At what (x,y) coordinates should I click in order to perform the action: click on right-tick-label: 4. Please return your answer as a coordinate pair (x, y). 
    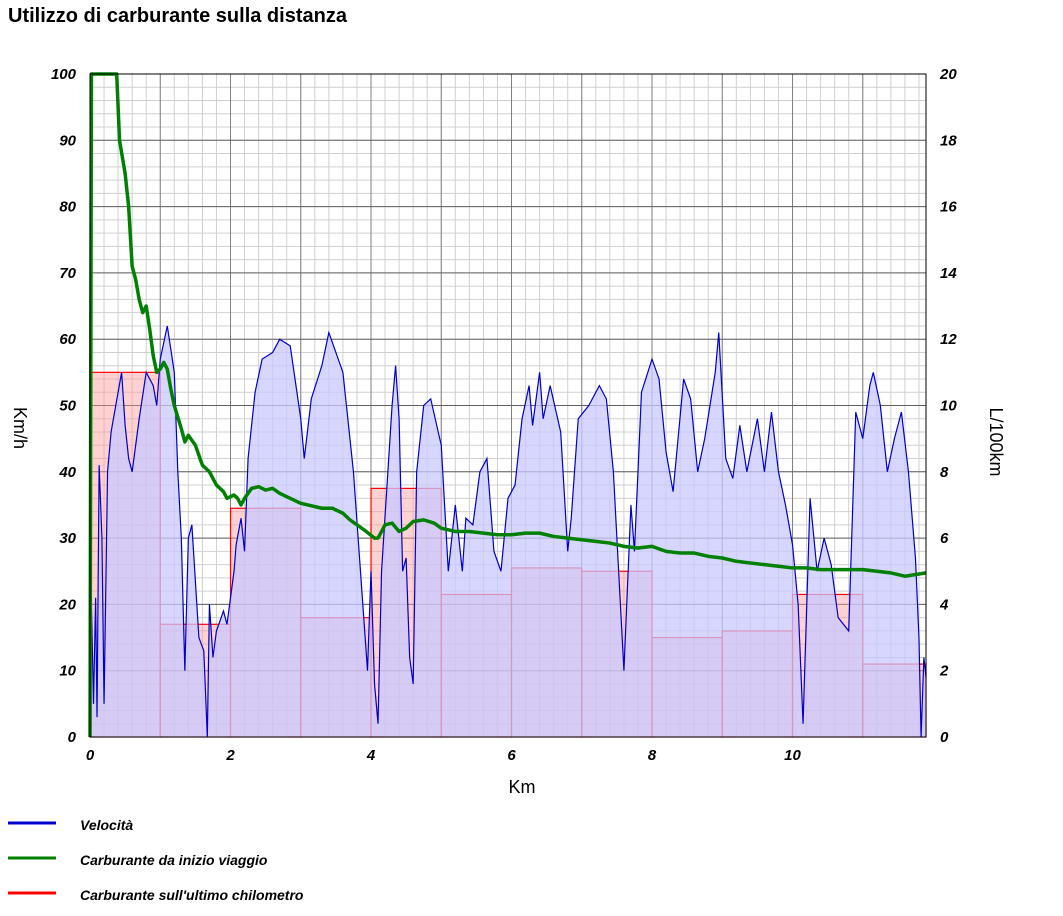
    Looking at the image, I should click on (944, 604).